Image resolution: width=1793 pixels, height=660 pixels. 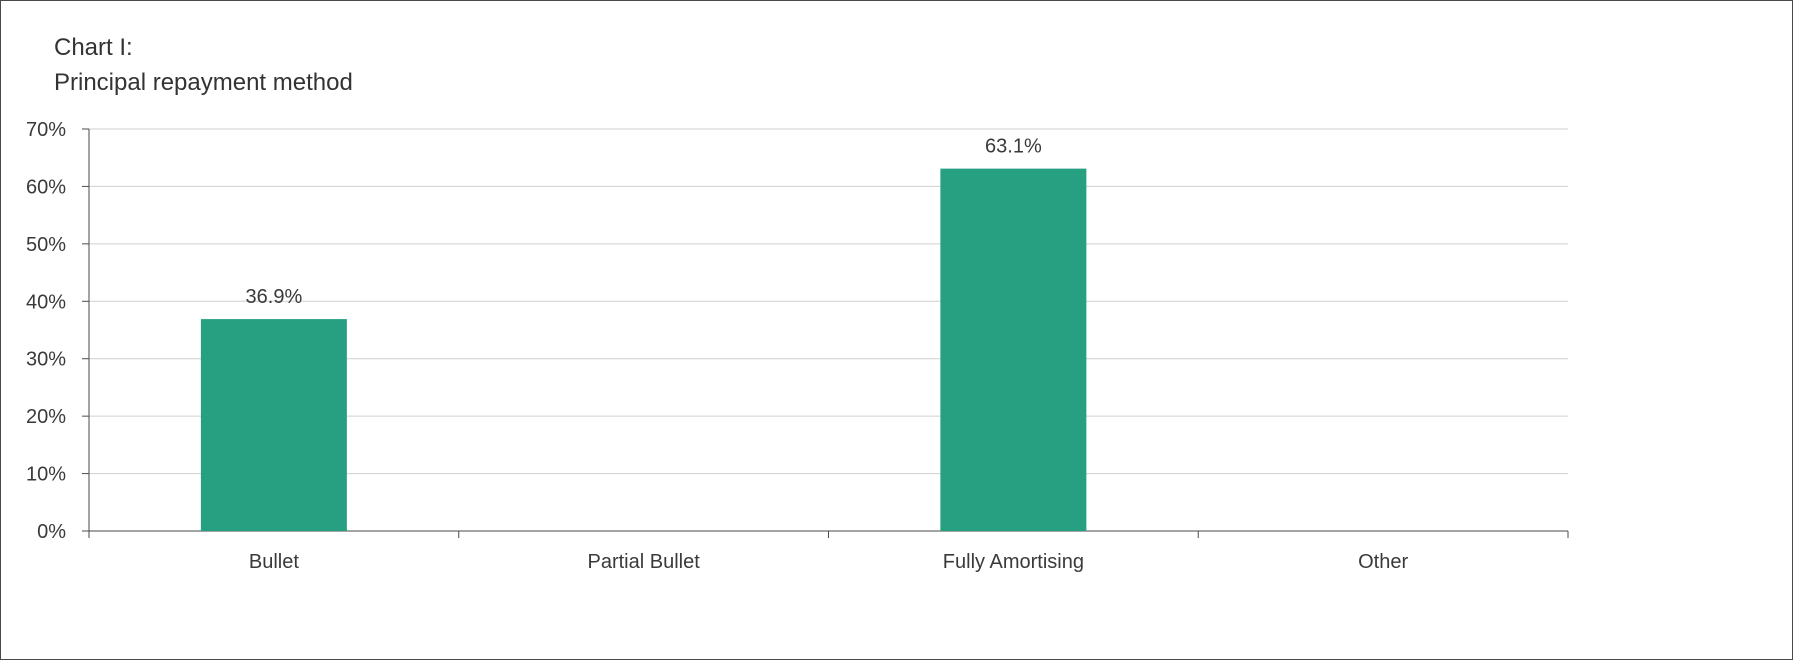 I want to click on y-tick-label: 50%, so click(x=46, y=245).